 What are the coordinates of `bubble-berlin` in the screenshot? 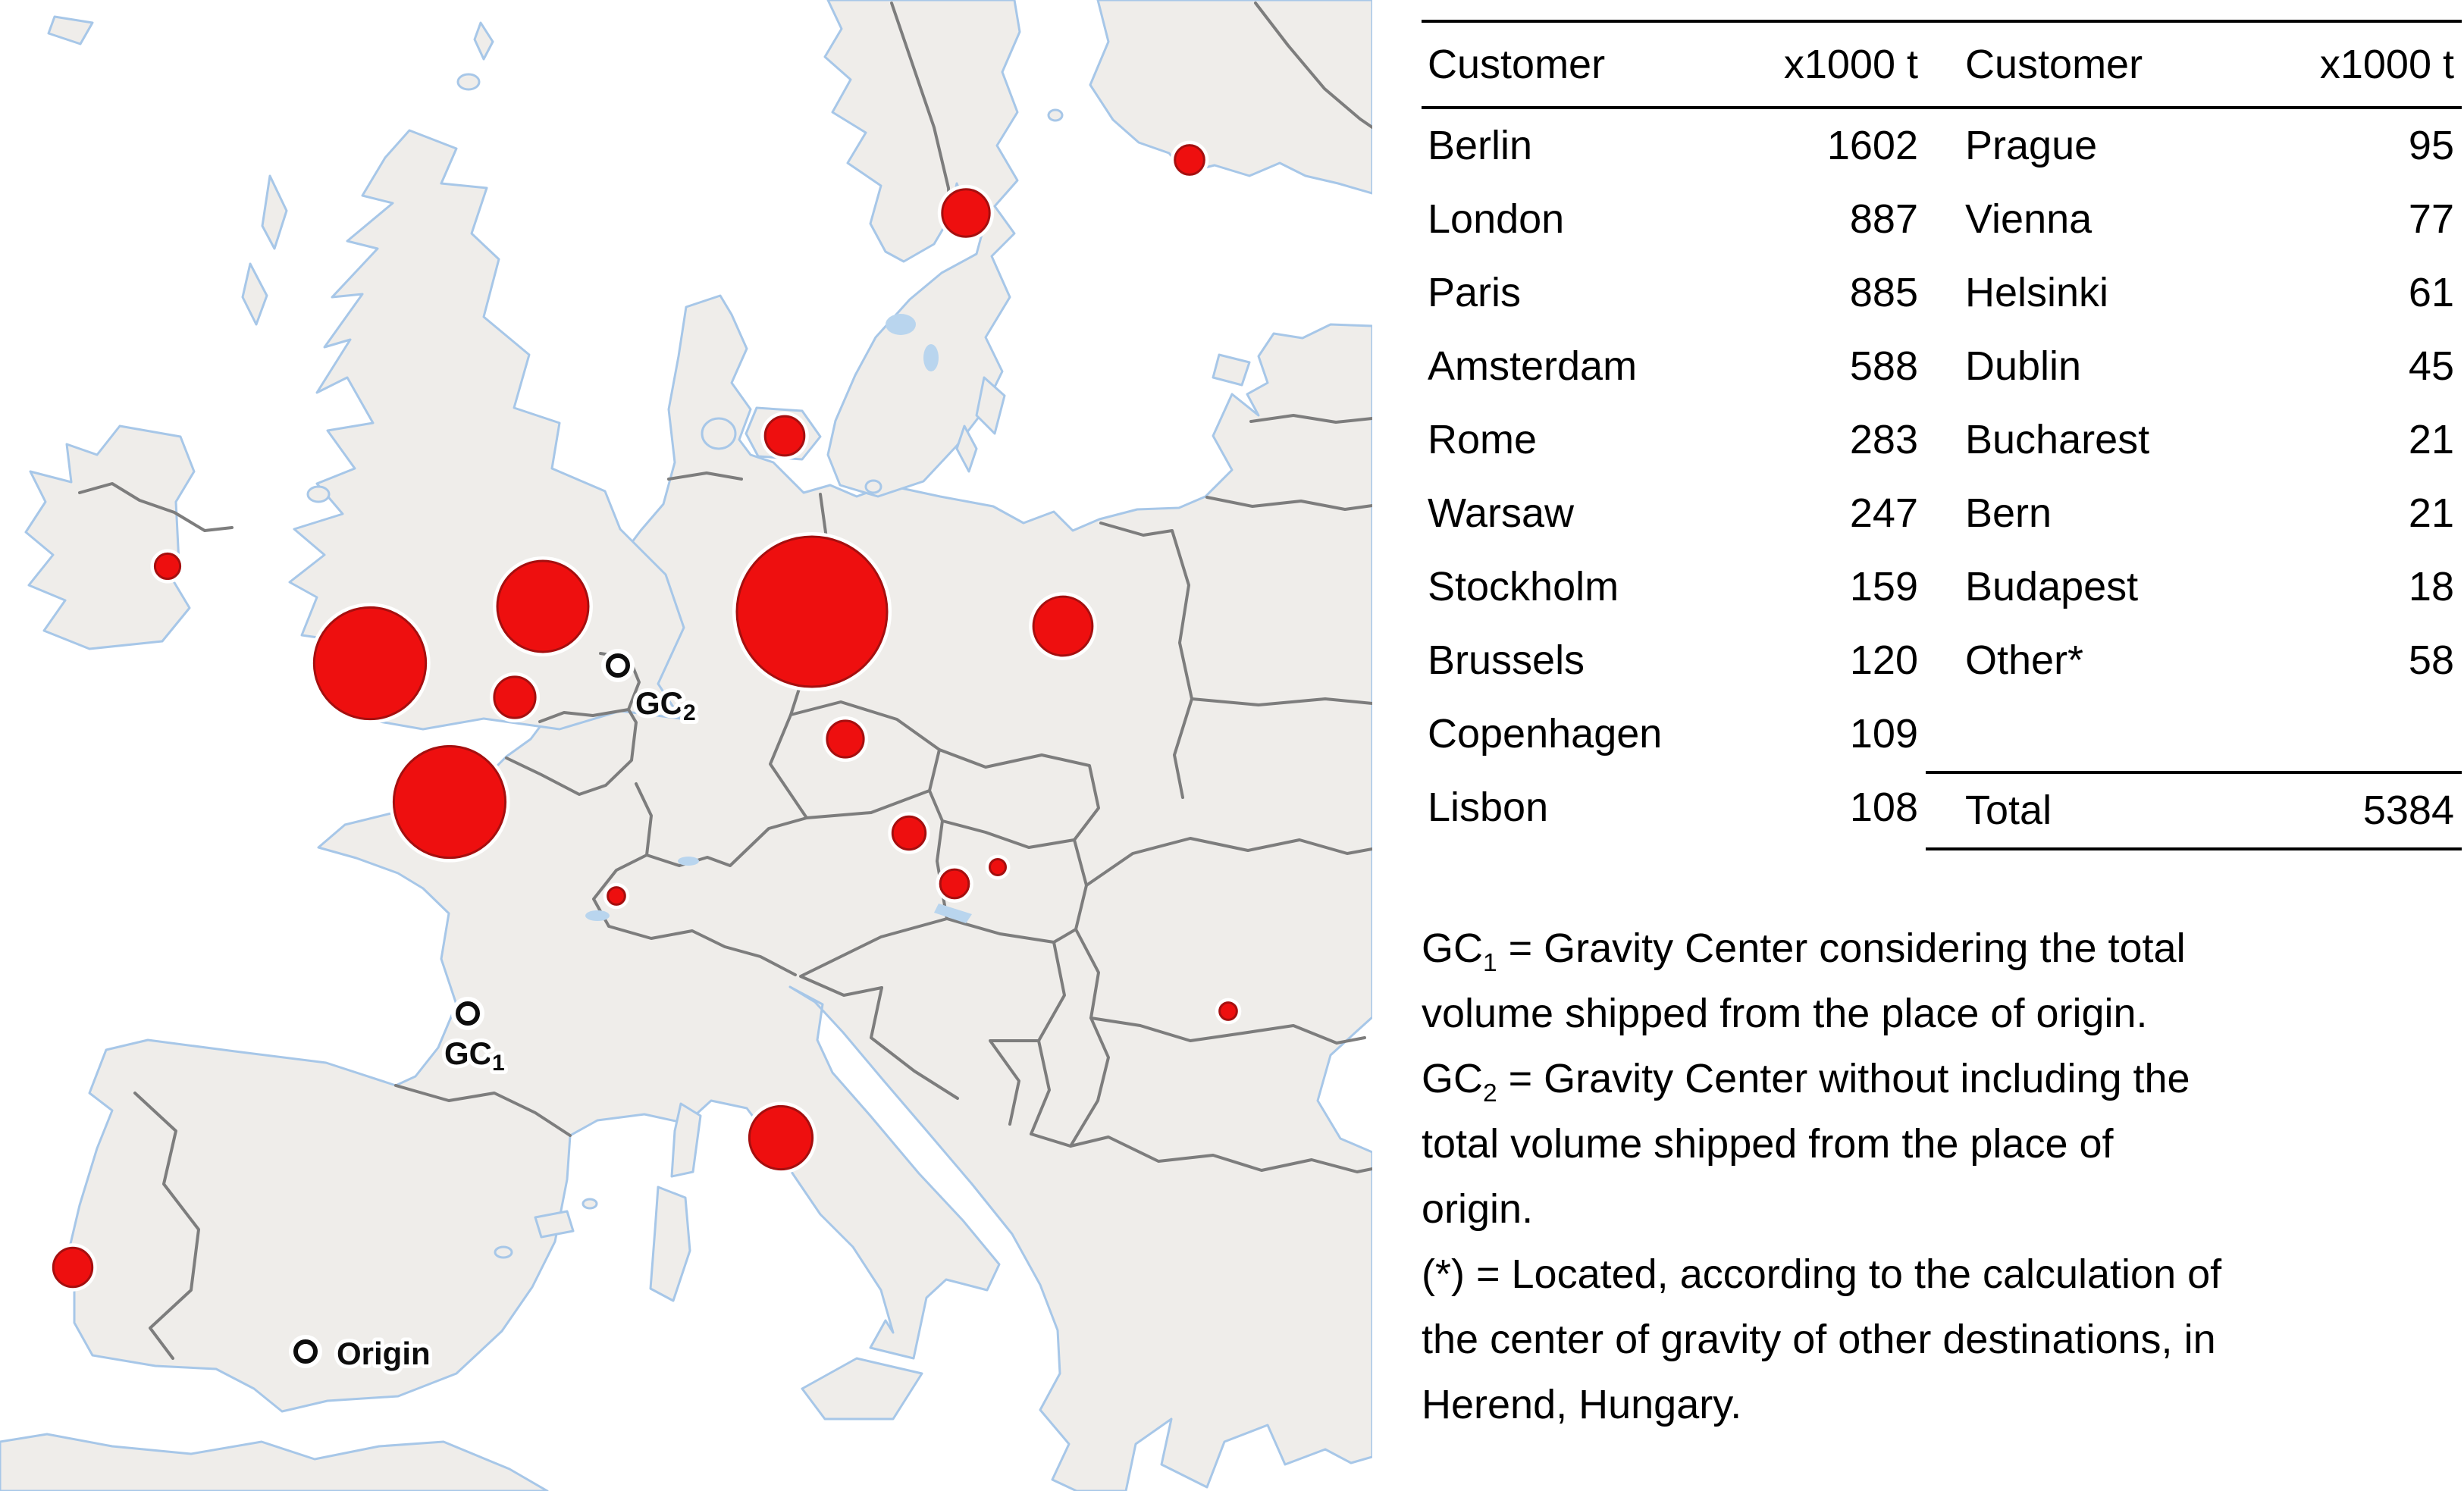 It's located at (812, 611).